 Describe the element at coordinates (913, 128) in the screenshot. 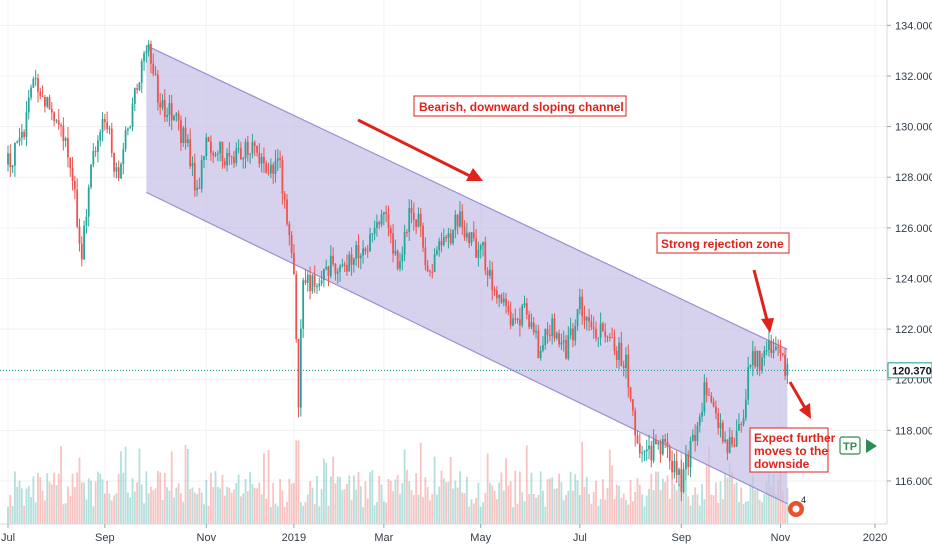

I see `y-tick-label: 130.000` at that location.